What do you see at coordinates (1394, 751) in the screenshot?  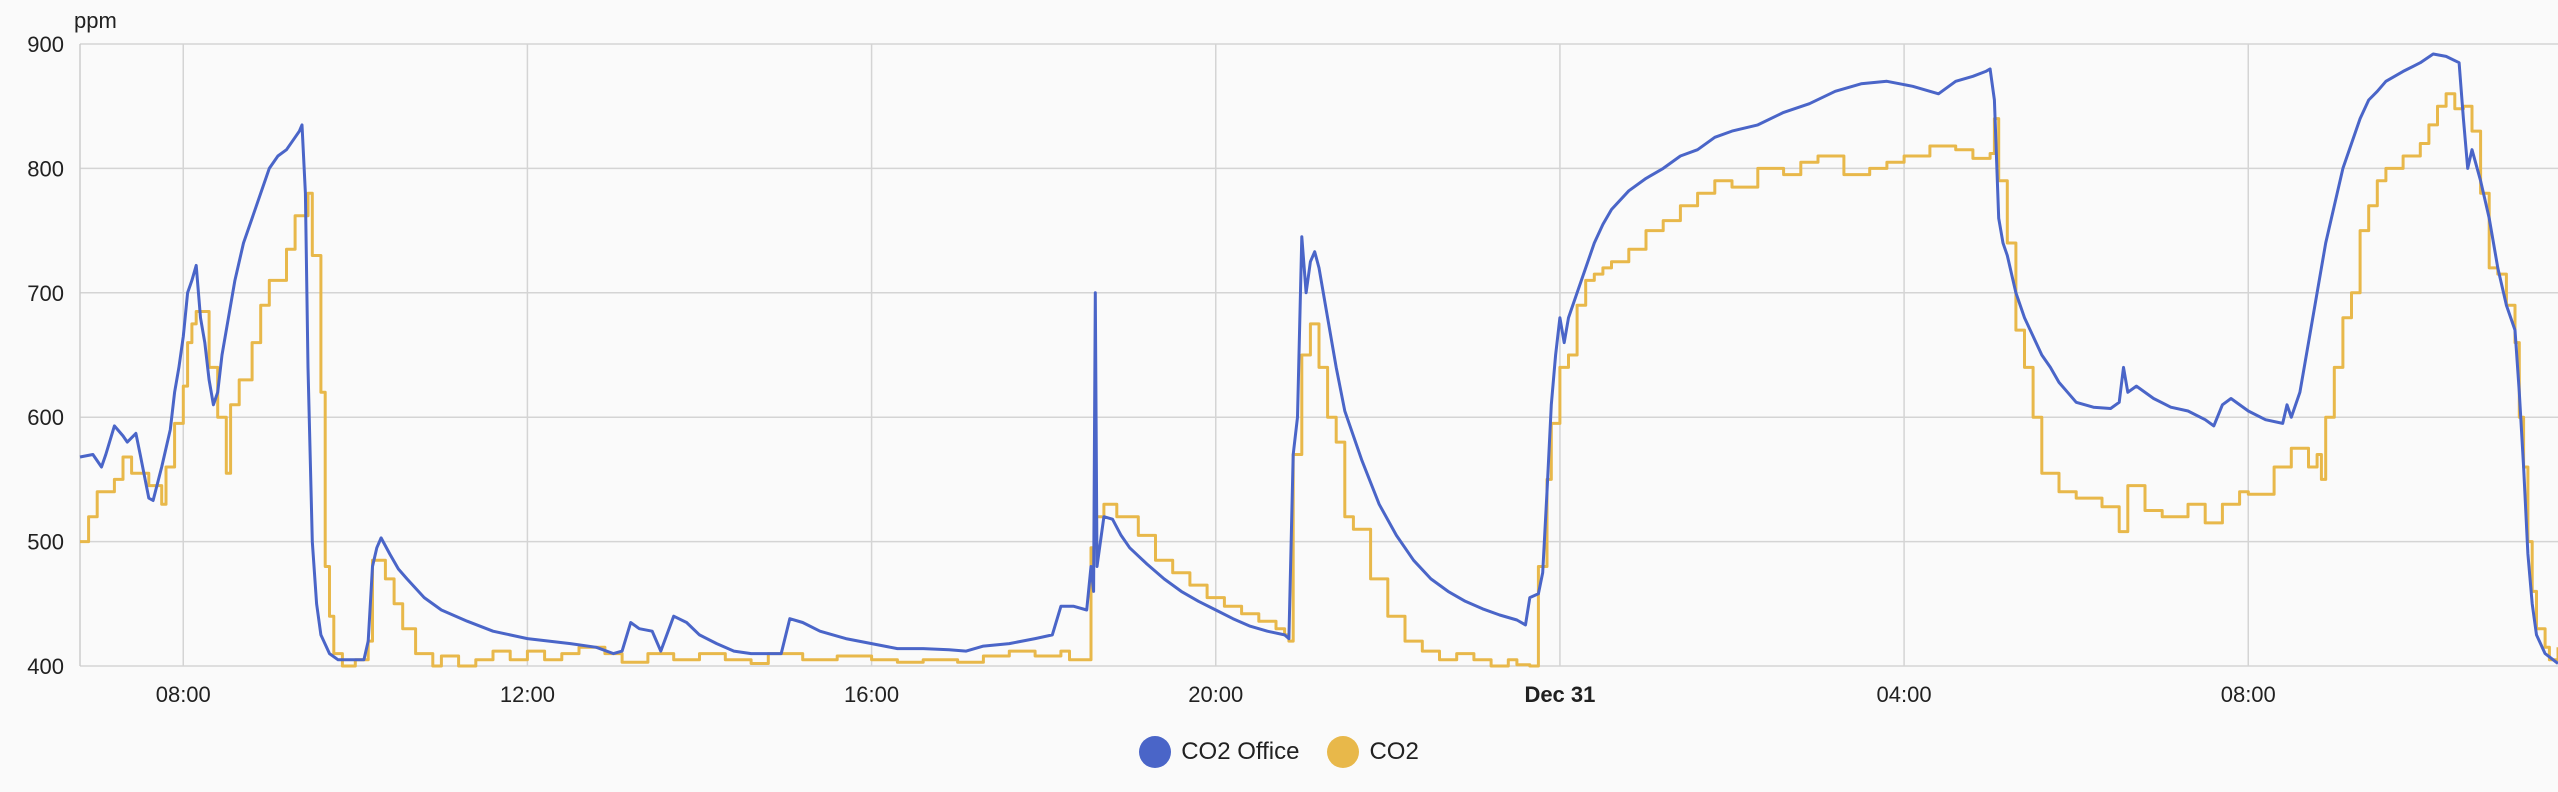 I see `legend-label-co2: CO2` at bounding box center [1394, 751].